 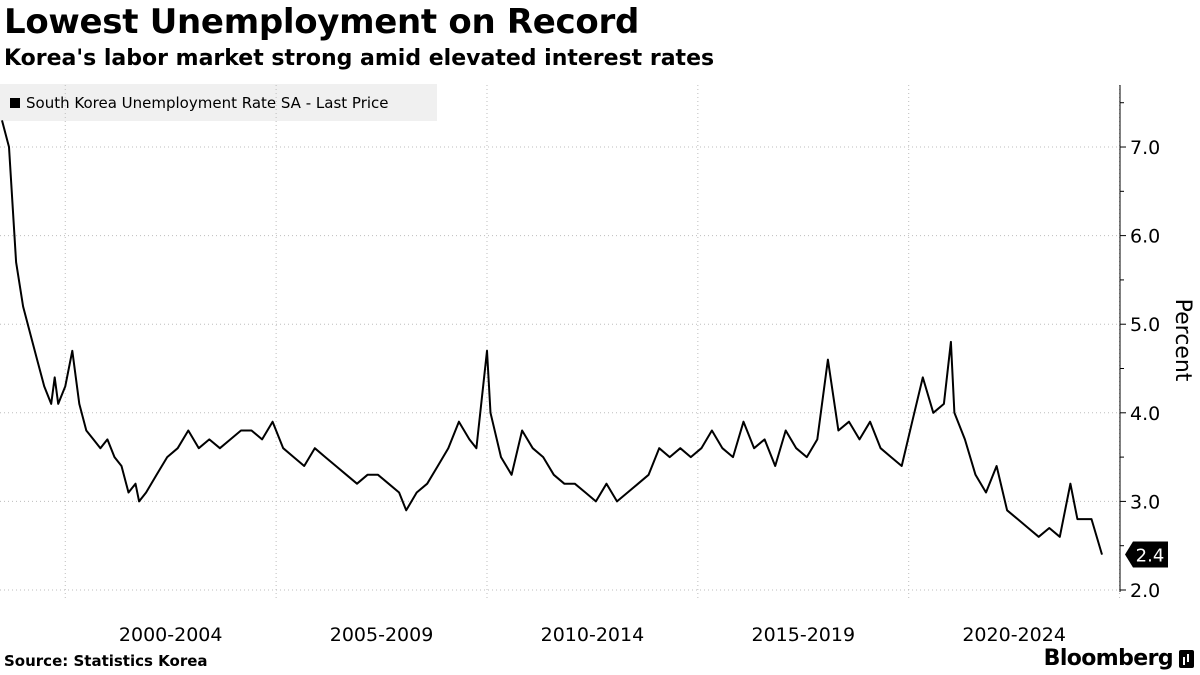 I want to click on brand-name: Bloomberg, so click(x=1108, y=658).